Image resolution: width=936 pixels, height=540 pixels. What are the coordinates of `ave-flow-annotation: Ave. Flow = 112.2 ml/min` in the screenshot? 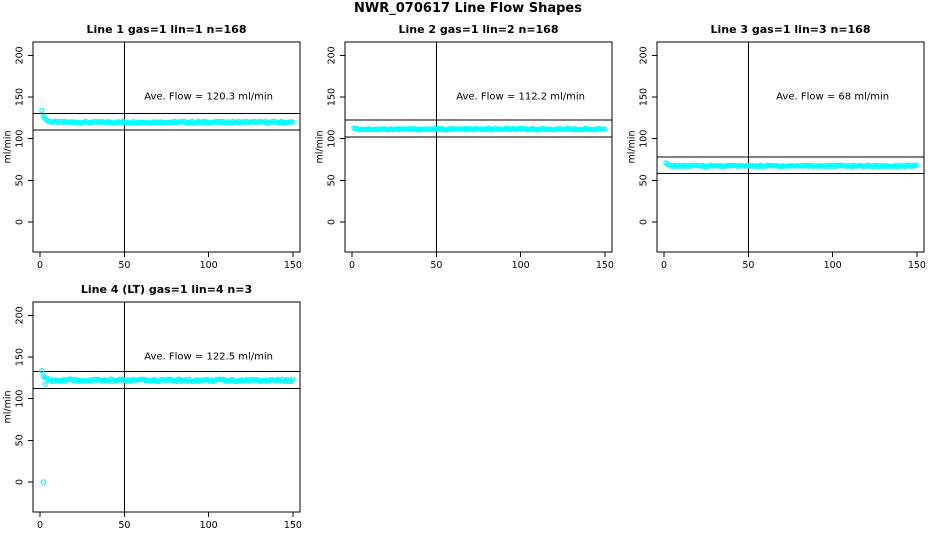 It's located at (520, 97).